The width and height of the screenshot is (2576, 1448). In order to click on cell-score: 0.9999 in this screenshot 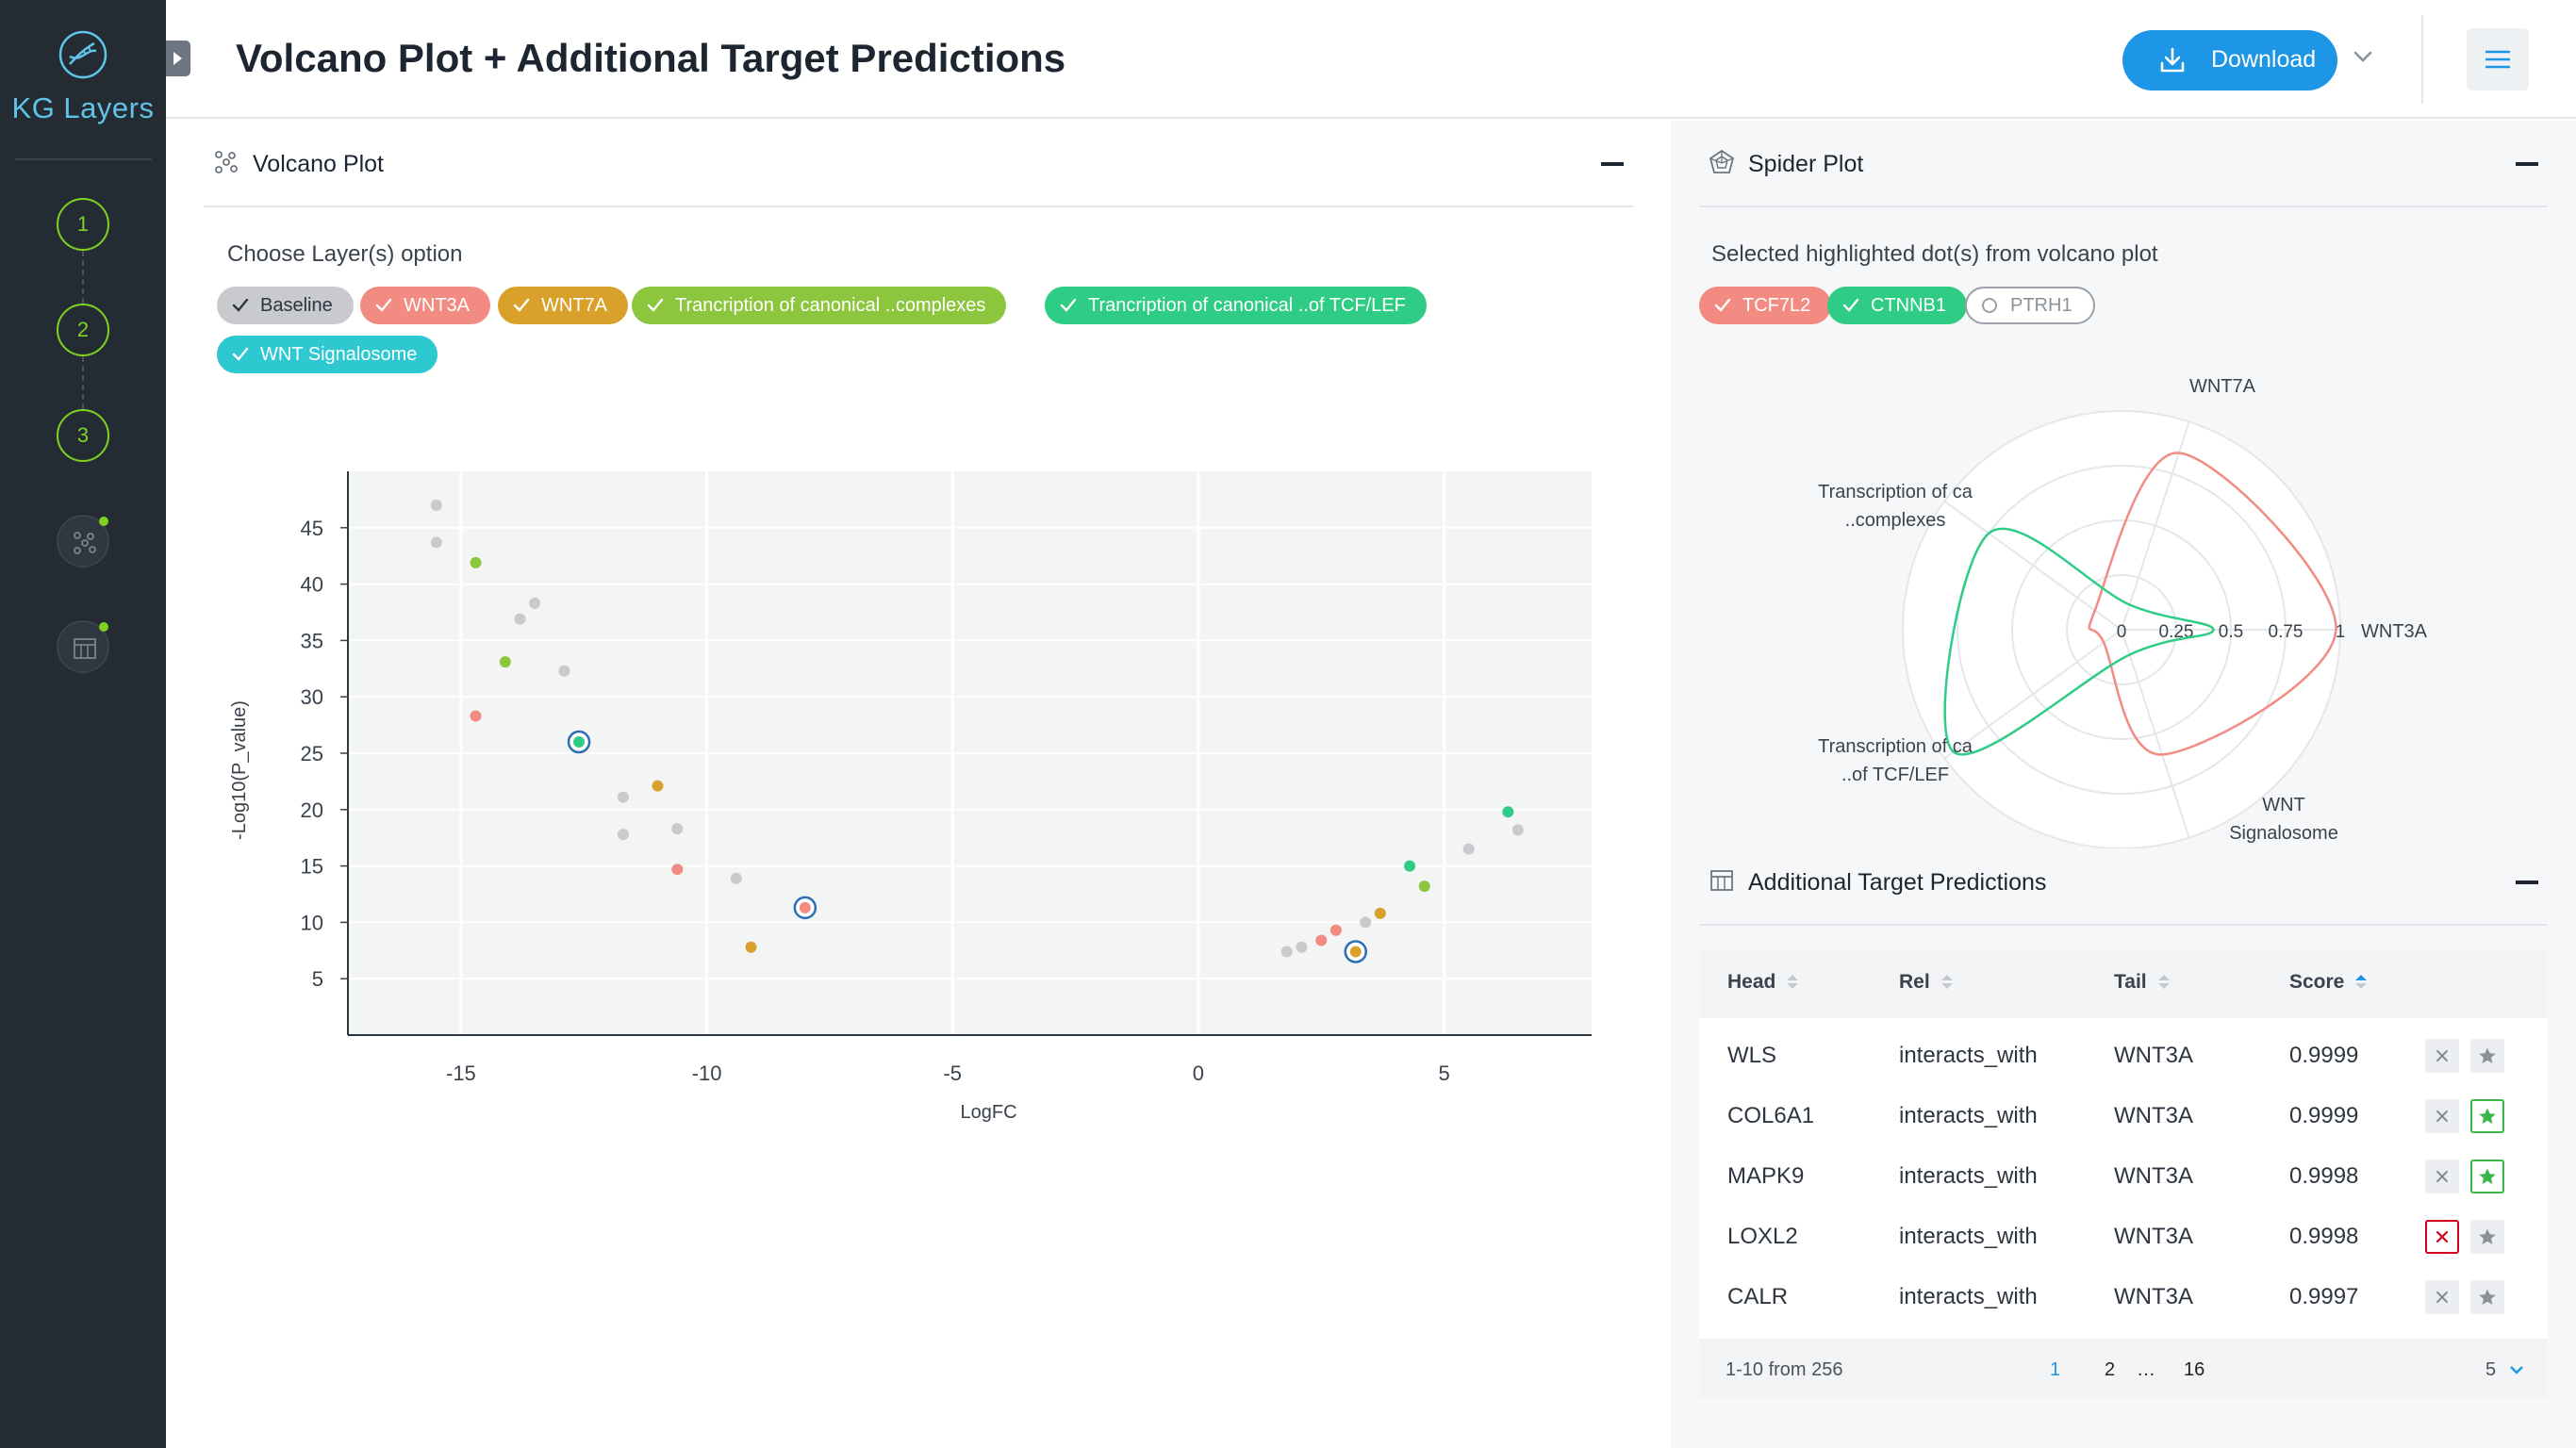, I will do `click(2324, 1115)`.